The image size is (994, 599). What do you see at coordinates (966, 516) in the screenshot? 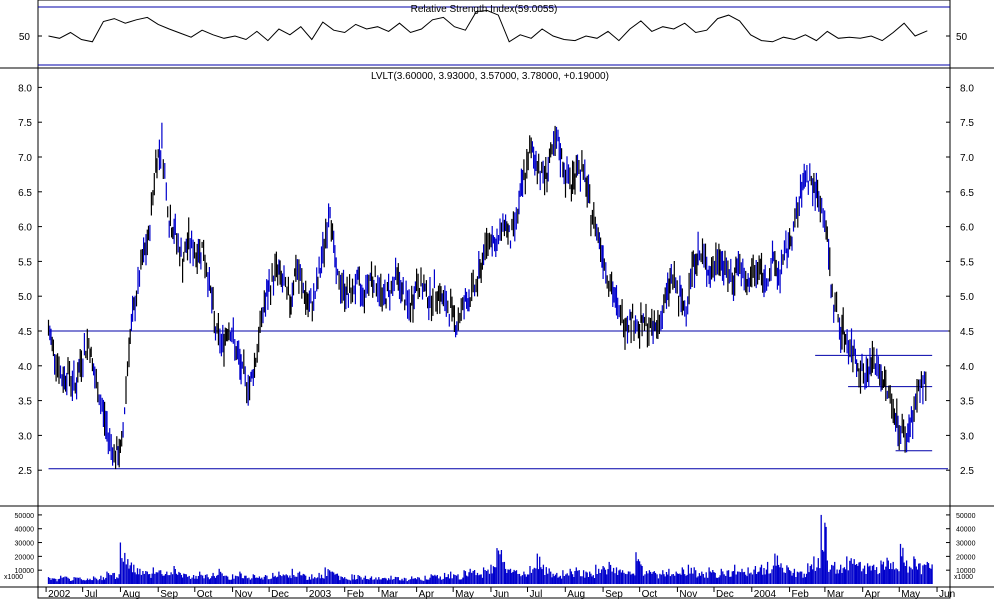
I see `volume-y-tick-label-right: 50000` at bounding box center [966, 516].